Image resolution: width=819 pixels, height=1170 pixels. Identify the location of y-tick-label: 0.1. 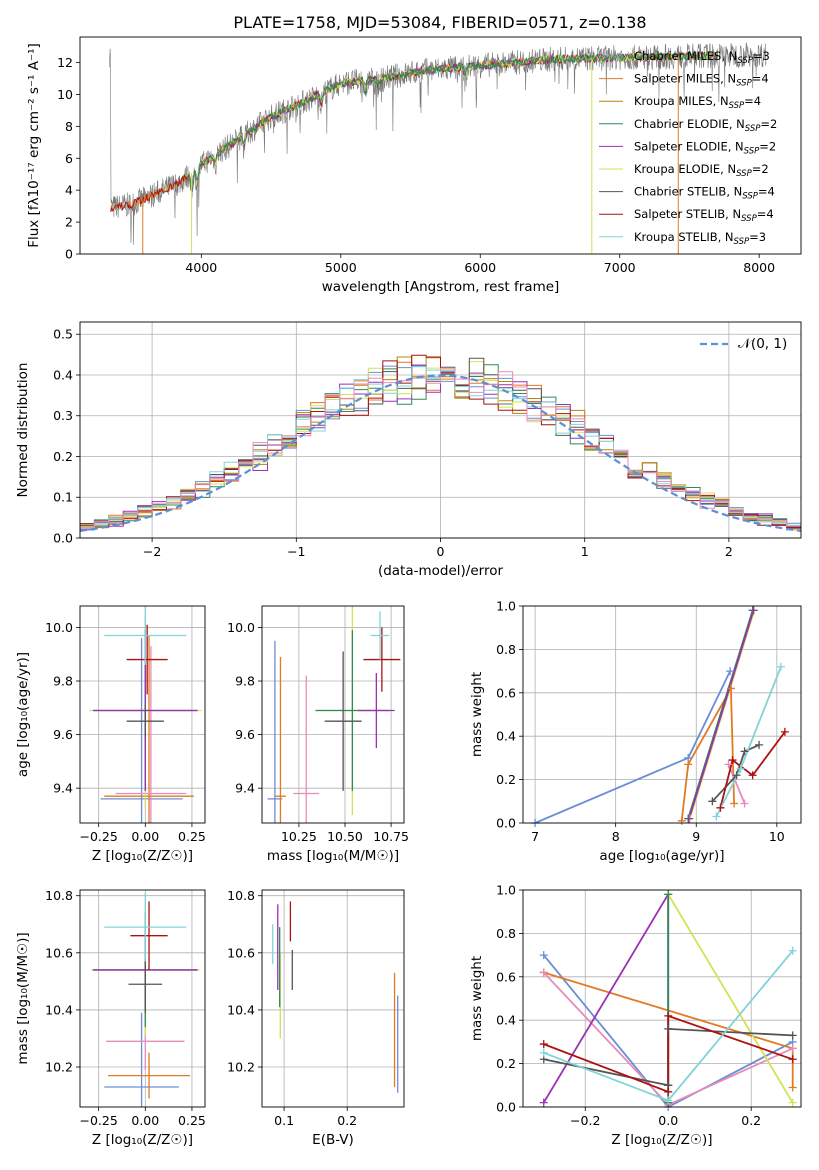
(63, 497).